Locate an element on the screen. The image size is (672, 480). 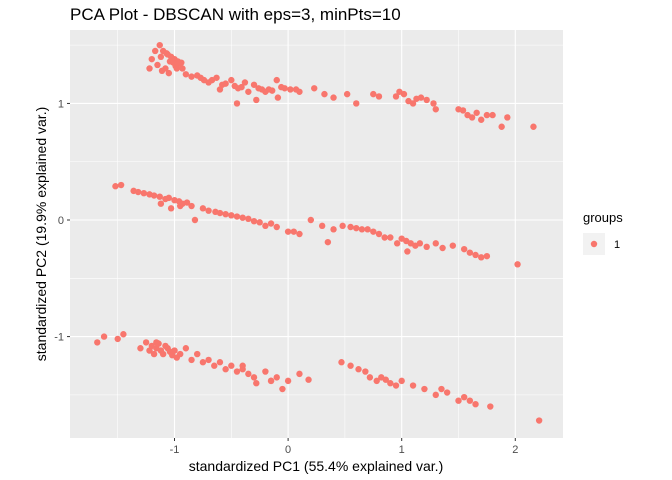
x-axis-ticks: -1 0 1 2 is located at coordinates (344, 447).